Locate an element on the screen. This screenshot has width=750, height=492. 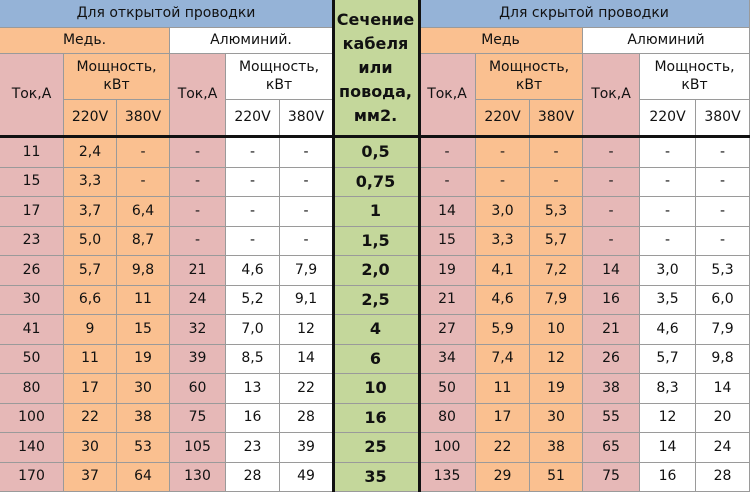
data-cell: 27 is located at coordinates (447, 330).